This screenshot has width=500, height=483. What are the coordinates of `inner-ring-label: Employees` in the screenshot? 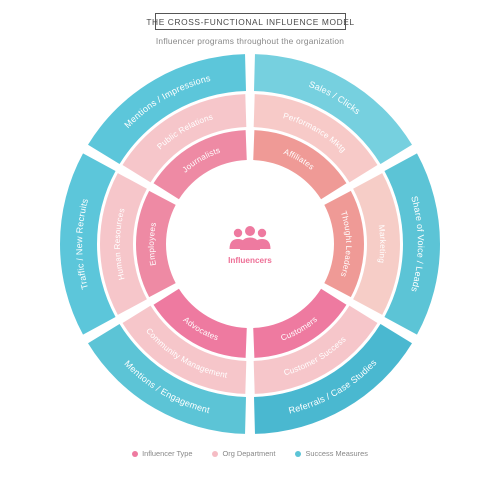 It's located at (152, 244).